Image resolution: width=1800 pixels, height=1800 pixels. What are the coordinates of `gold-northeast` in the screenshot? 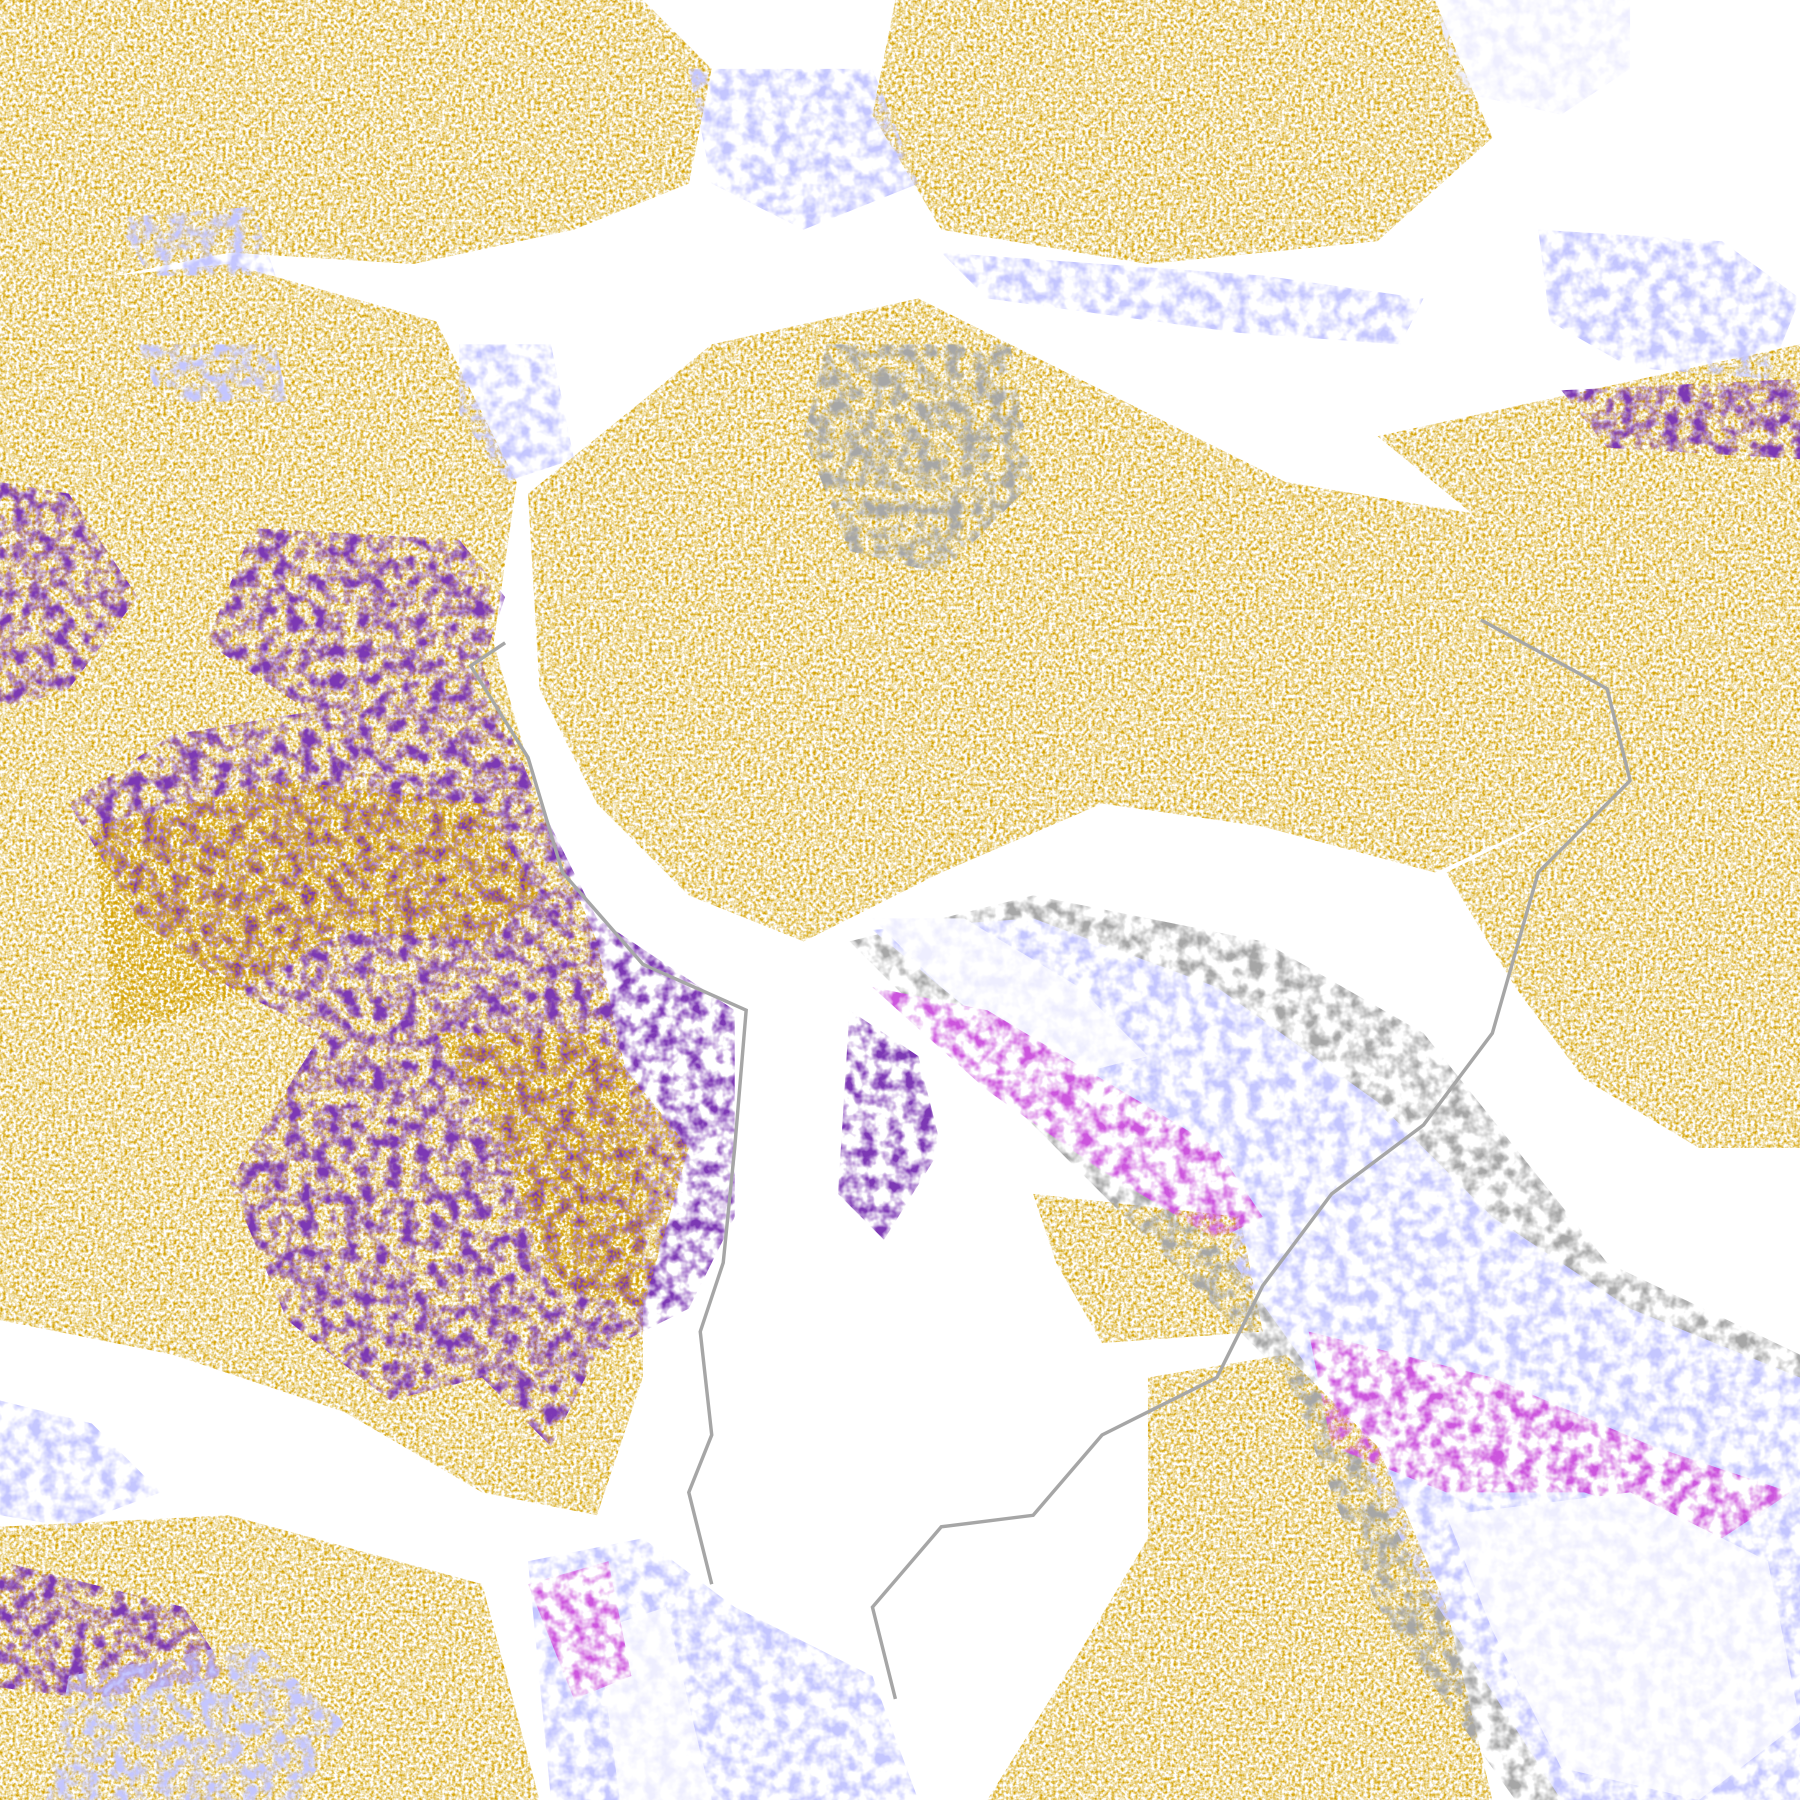 It's located at (1182, 132).